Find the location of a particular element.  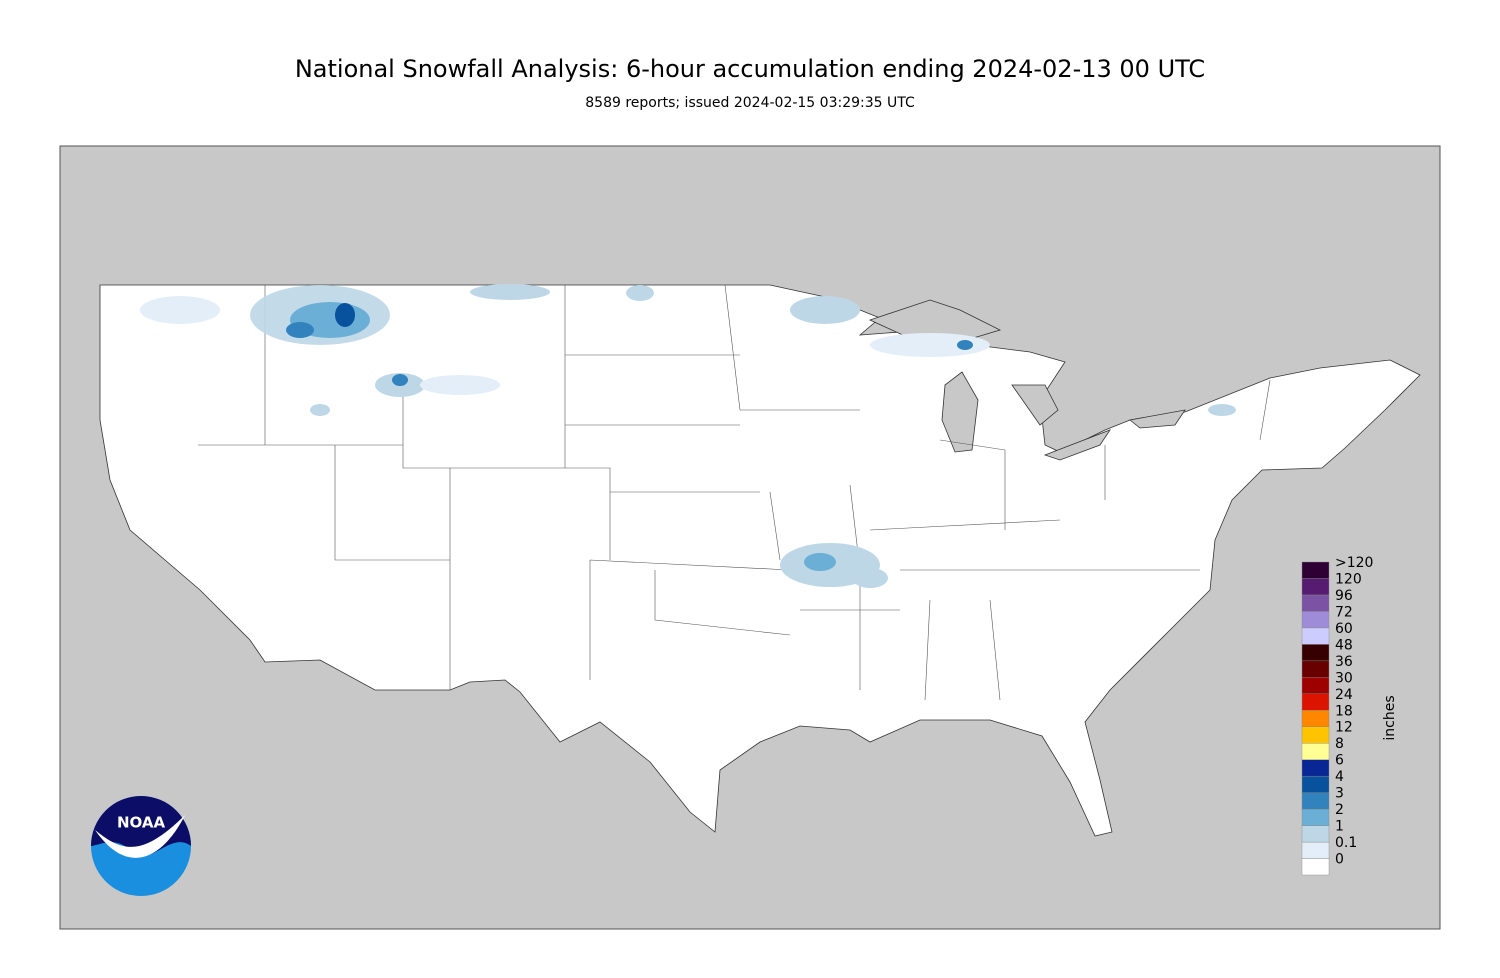

legend-label: 18 is located at coordinates (1344, 711).